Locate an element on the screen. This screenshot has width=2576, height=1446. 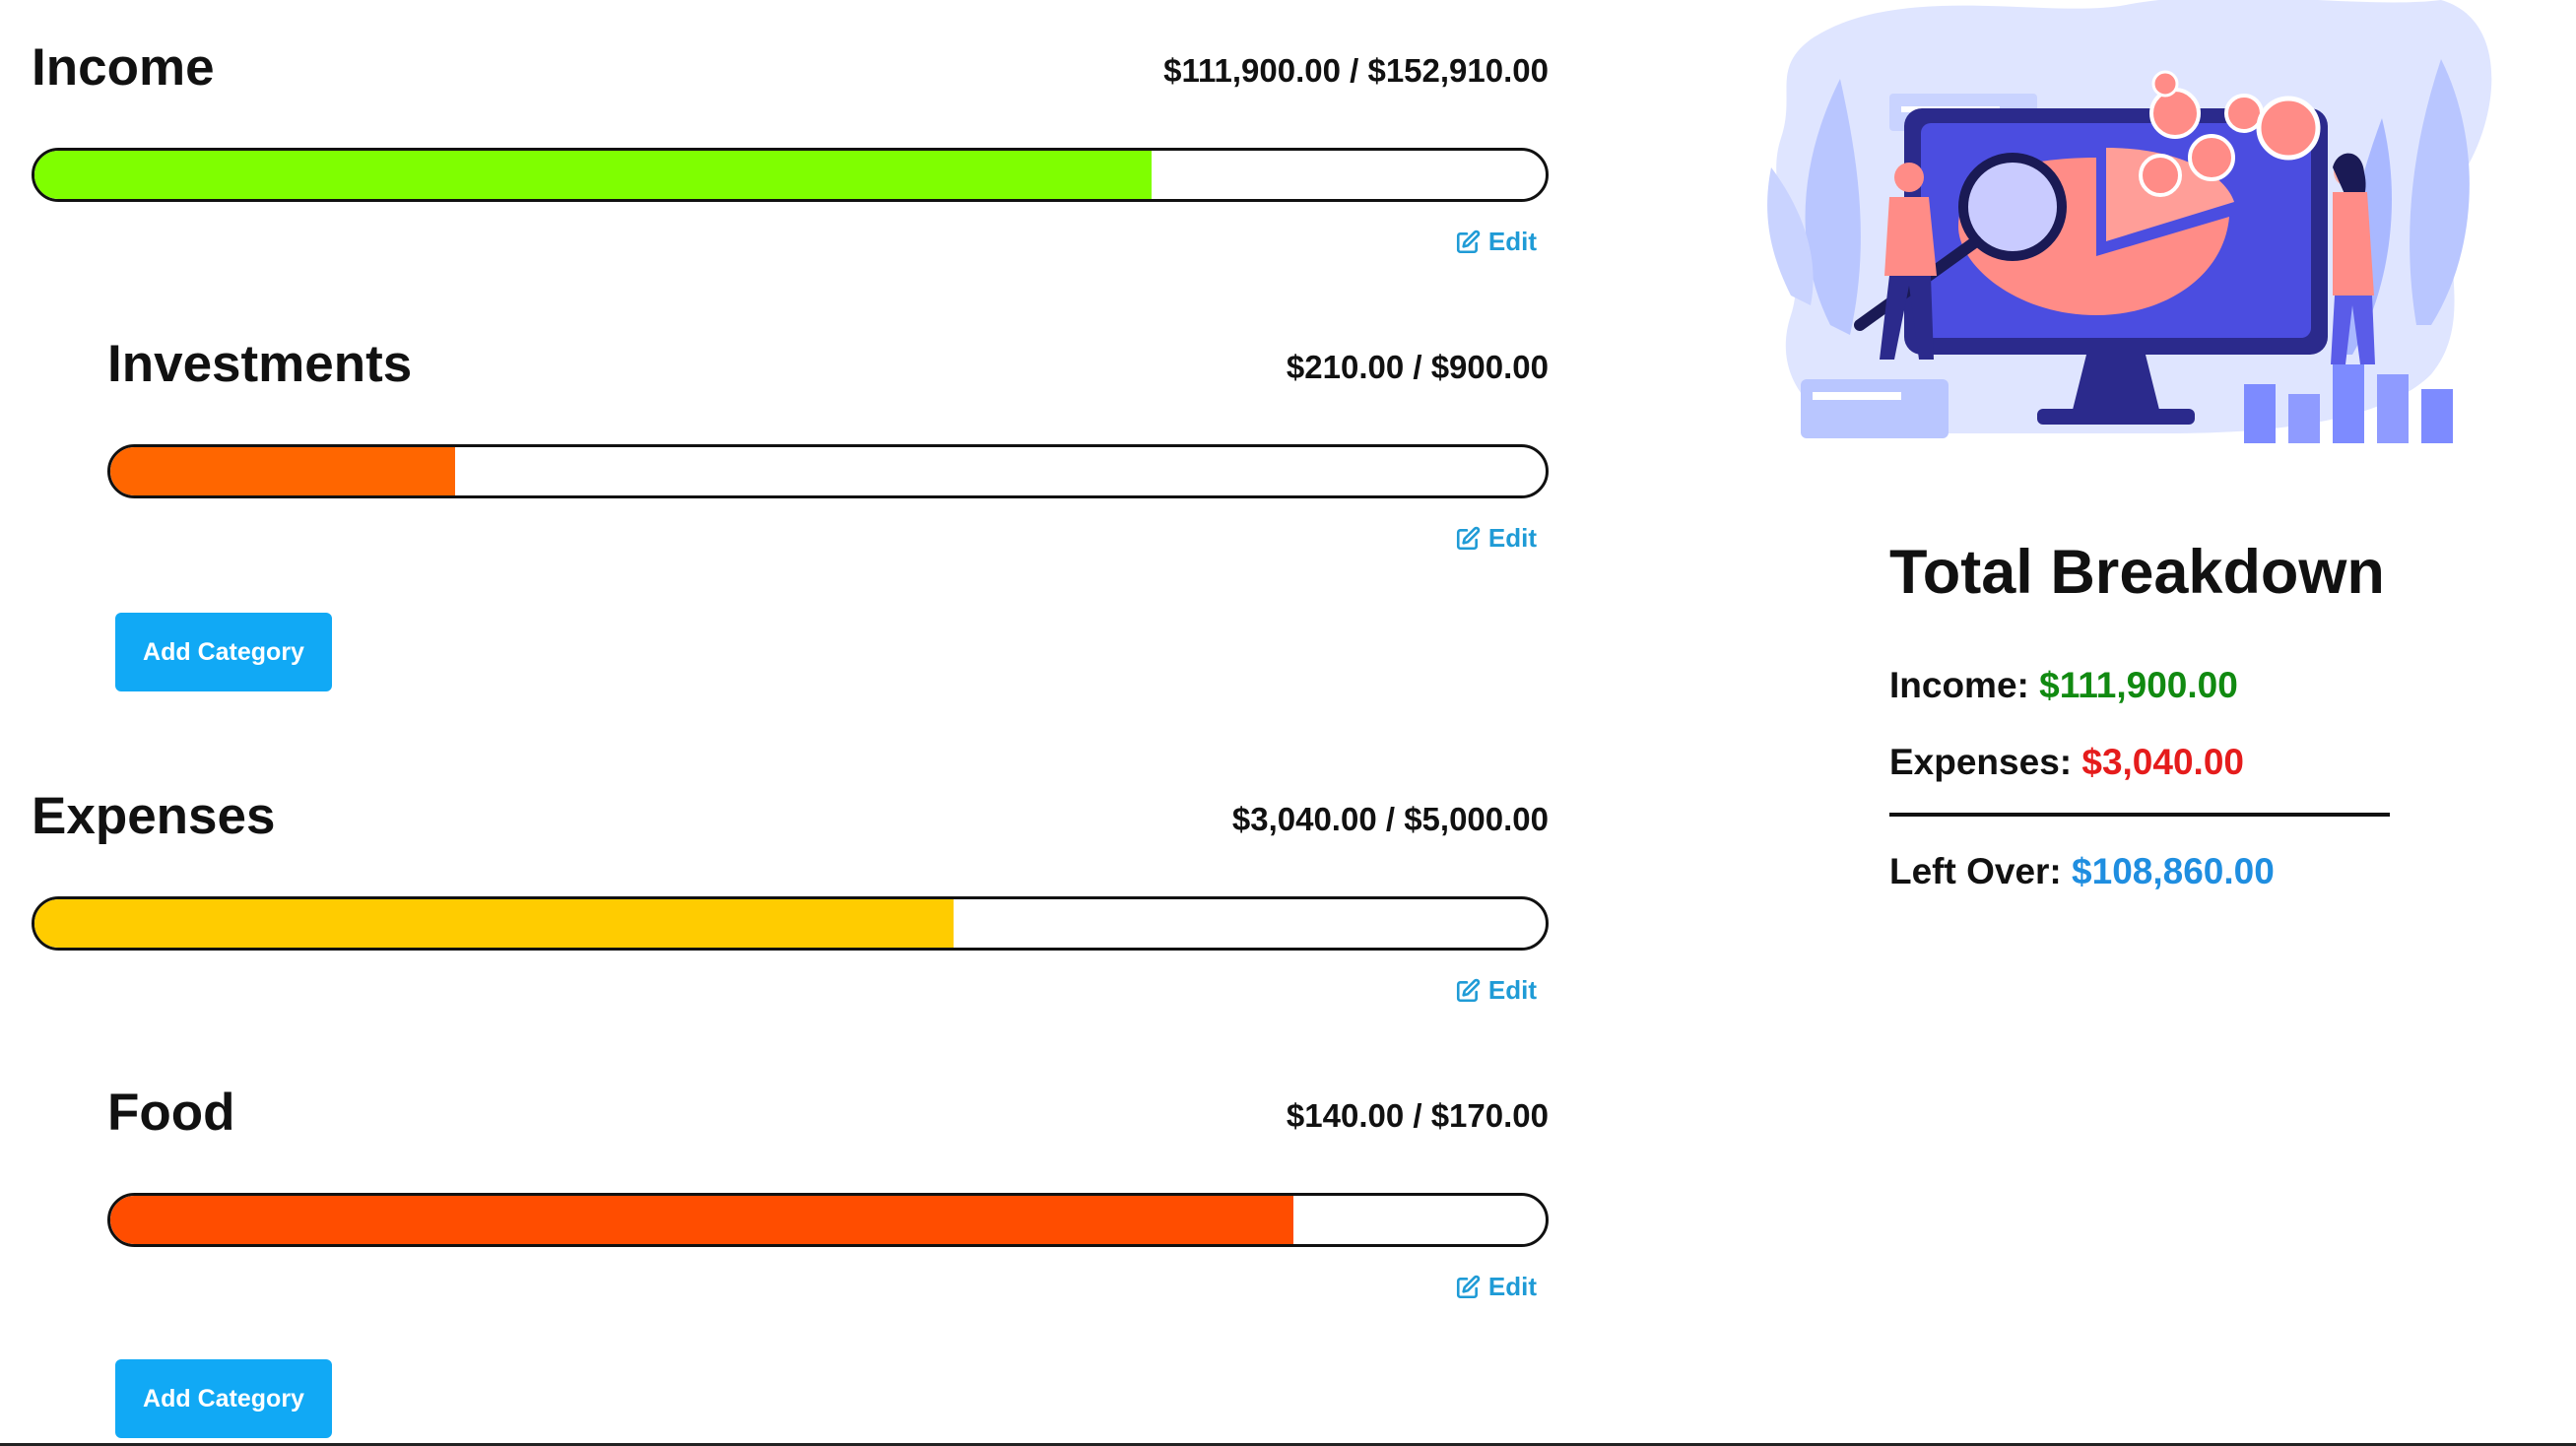
budget-amount: $3,040.00 / $5,000.00 is located at coordinates (1390, 819).